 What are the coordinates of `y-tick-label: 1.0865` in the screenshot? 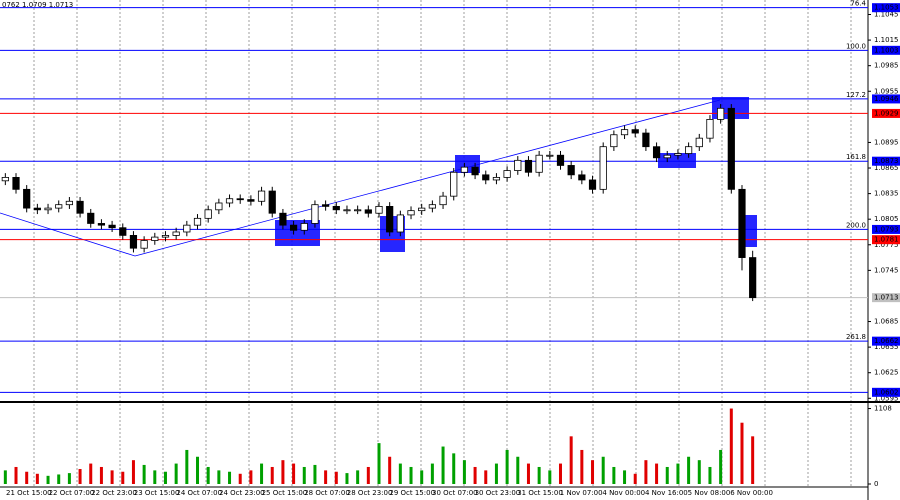 It's located at (886, 168).